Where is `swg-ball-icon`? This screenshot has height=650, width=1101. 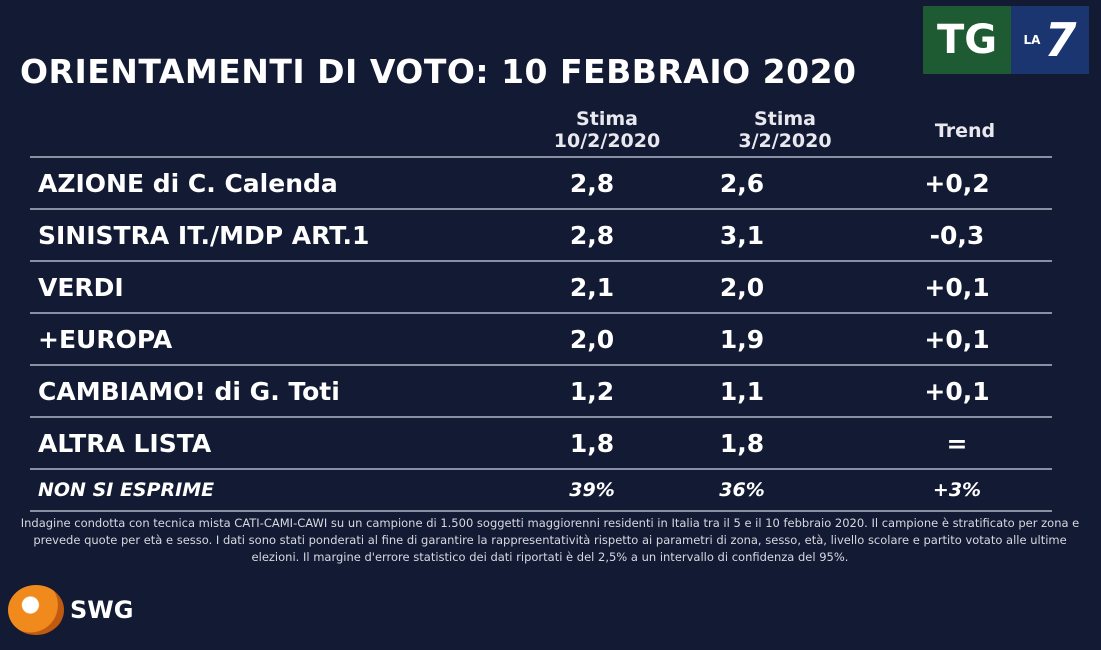
swg-ball-icon is located at coordinates (36, 610).